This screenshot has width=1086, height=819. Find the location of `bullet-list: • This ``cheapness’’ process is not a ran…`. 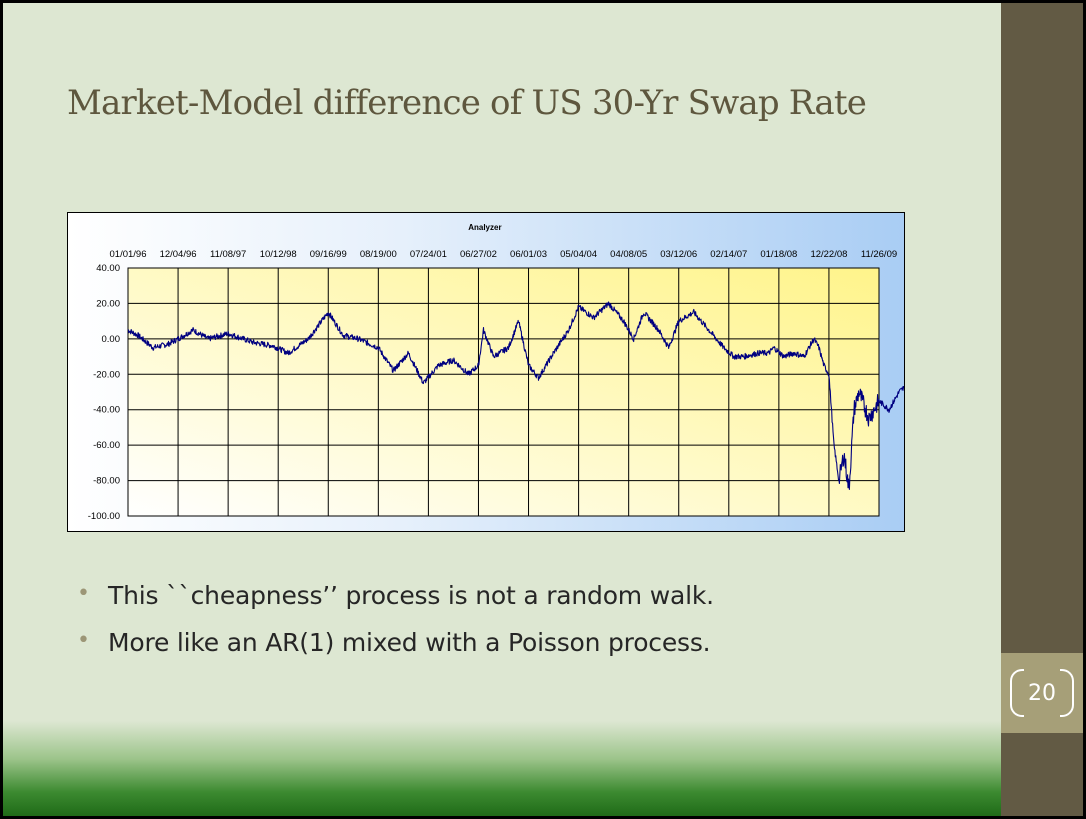

bullet-list: • This ``cheapness’’ process is not a ran… is located at coordinates (395, 628).